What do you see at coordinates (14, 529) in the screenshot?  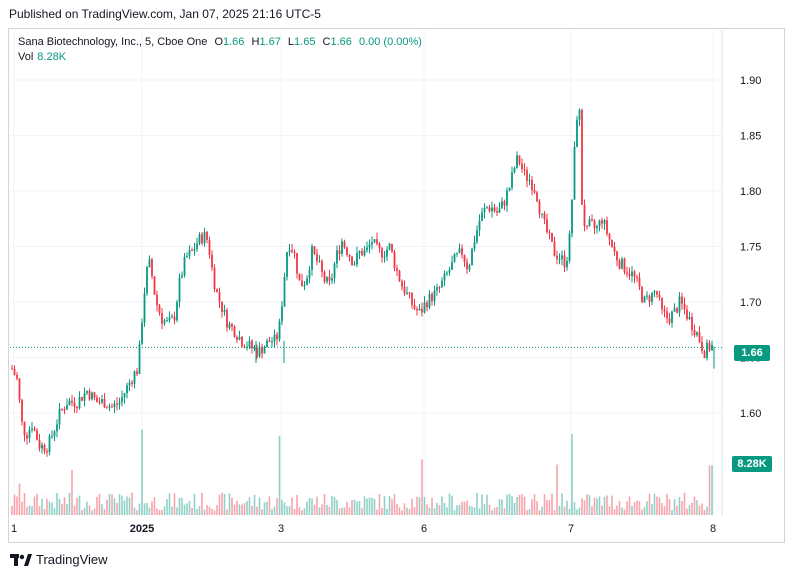 I see `x-tick-label: 1` at bounding box center [14, 529].